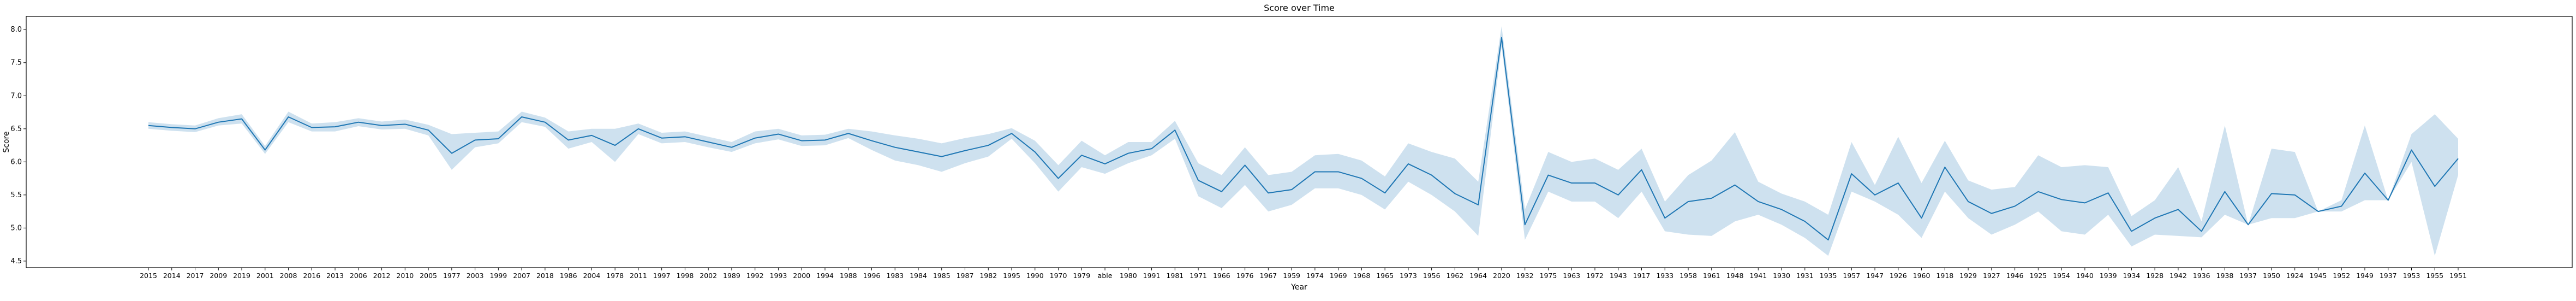 This screenshot has width=2576, height=301. What do you see at coordinates (2154, 276) in the screenshot?
I see `x-tick-label: 1928` at bounding box center [2154, 276].